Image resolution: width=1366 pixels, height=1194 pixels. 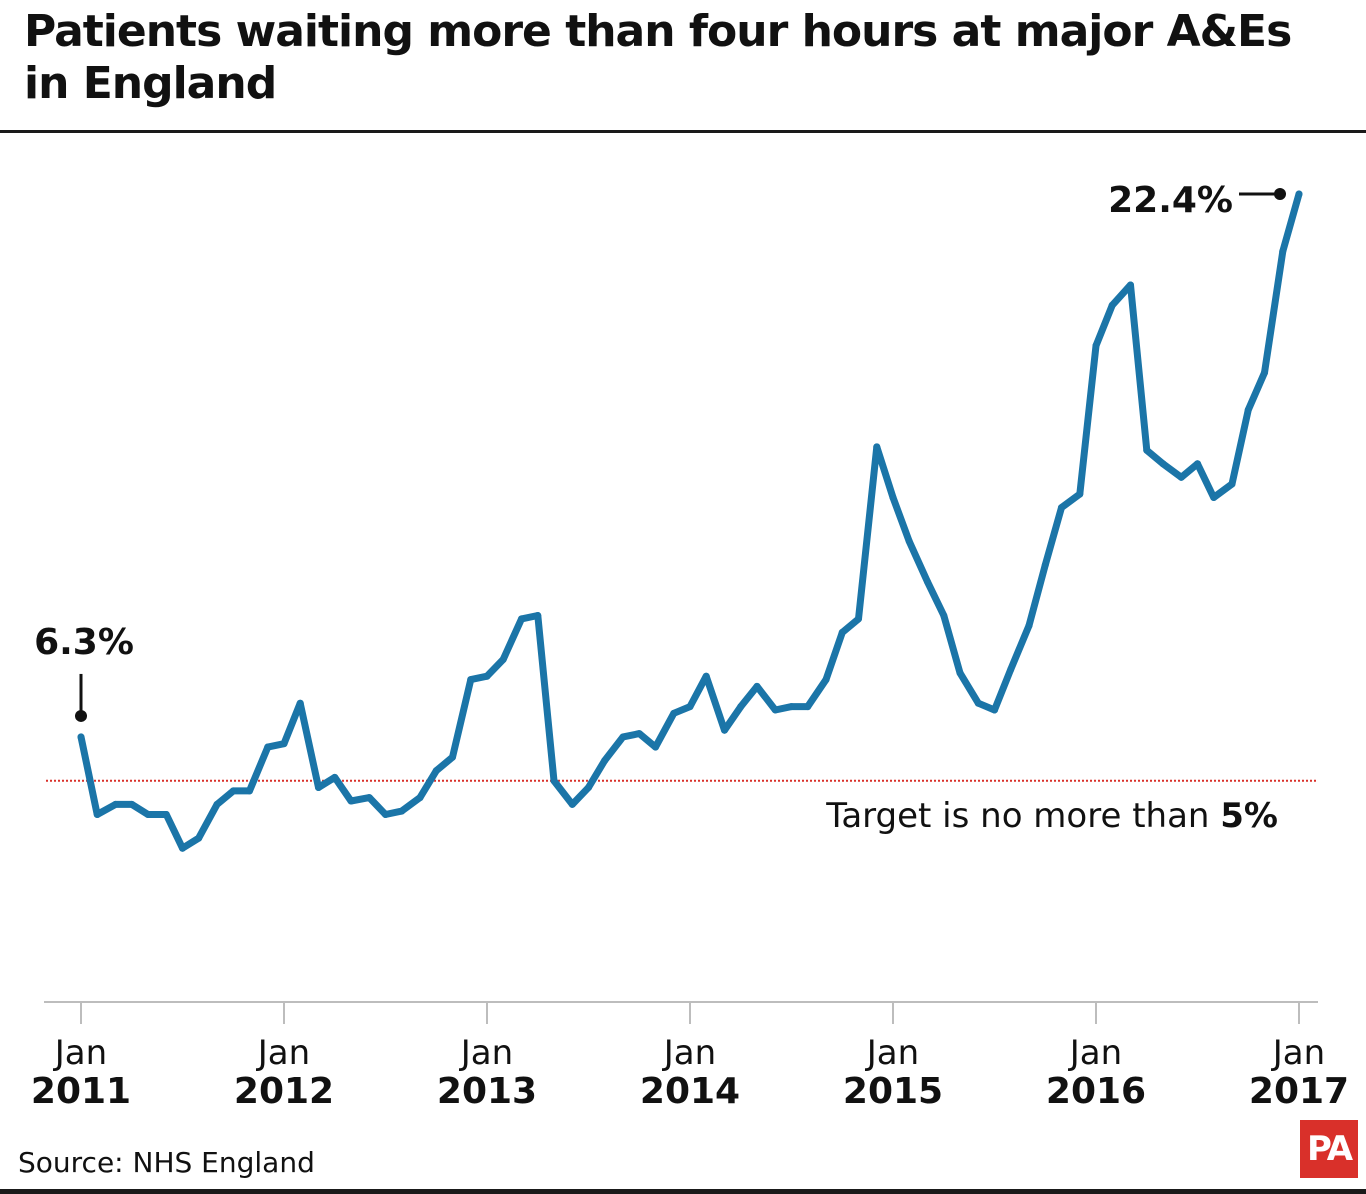 What do you see at coordinates (487, 1091) in the screenshot?
I see `x-tick-label-year: 2013` at bounding box center [487, 1091].